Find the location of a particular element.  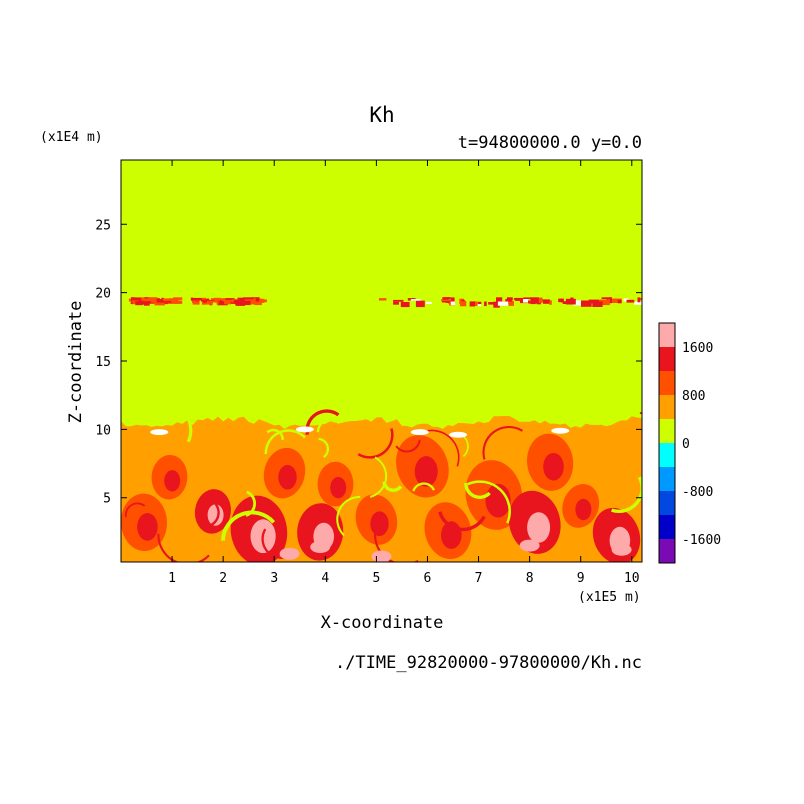

x-tick-label: 3 is located at coordinates (274, 578).